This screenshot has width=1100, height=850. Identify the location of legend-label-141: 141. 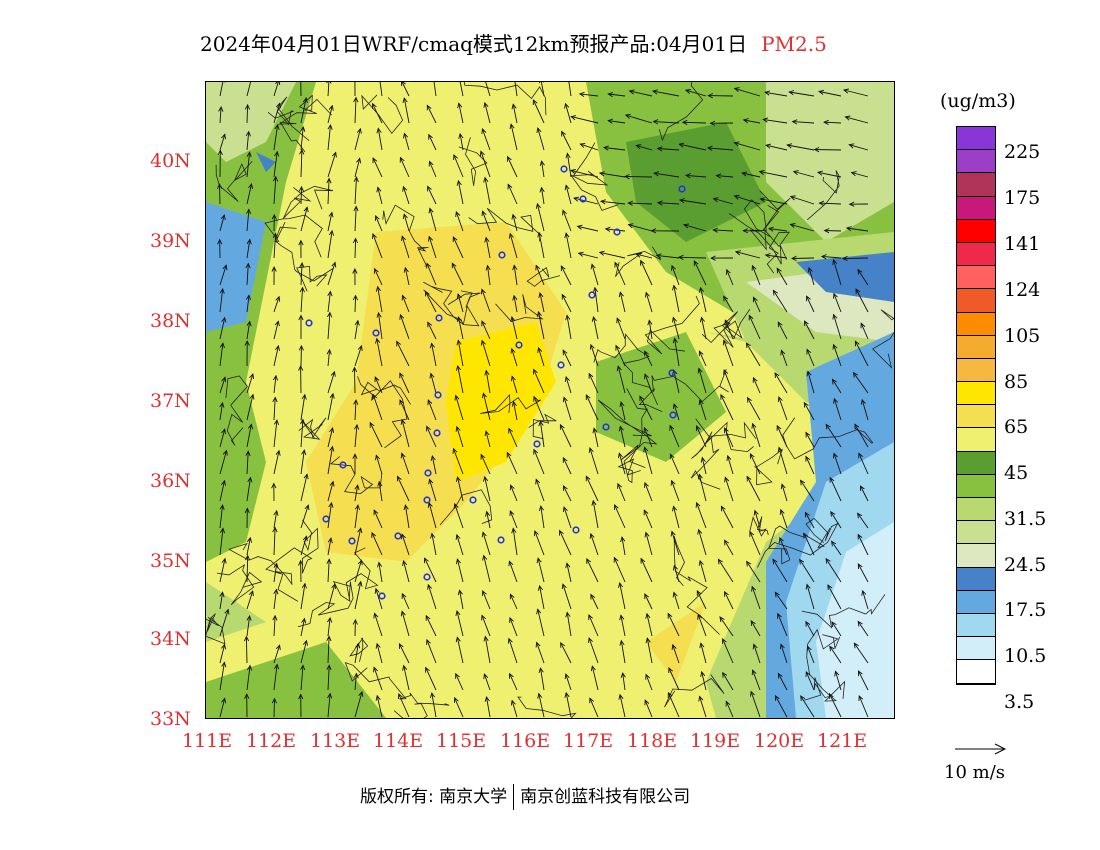
(1022, 244).